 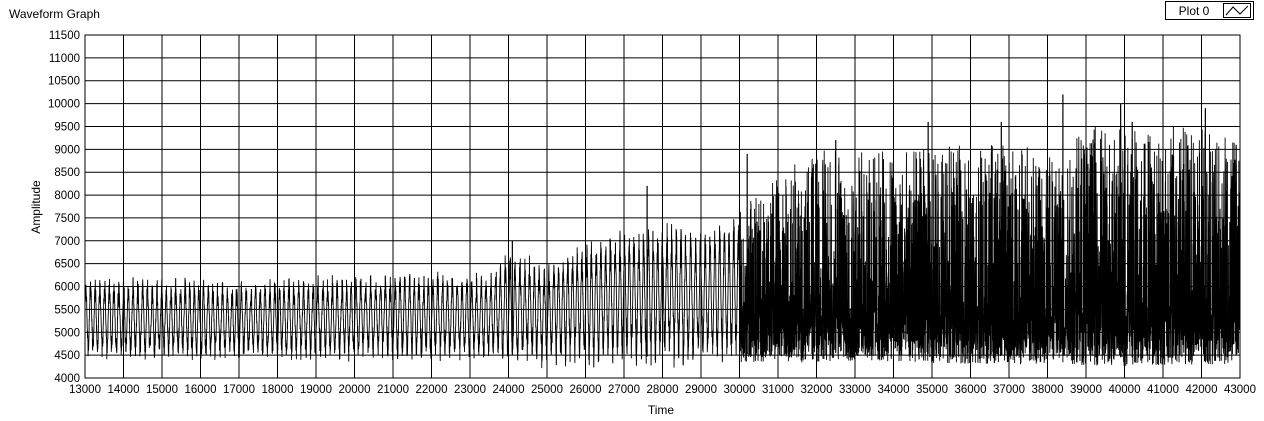 I want to click on x-axis-title: Time, so click(x=661, y=410).